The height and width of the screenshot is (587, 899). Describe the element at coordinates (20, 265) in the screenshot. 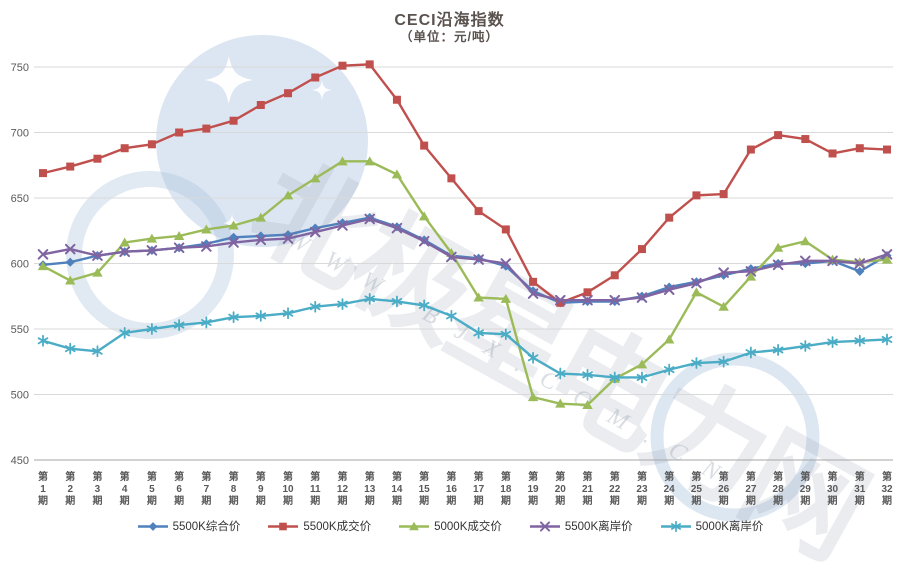

I see `y-tick-label: 600` at that location.